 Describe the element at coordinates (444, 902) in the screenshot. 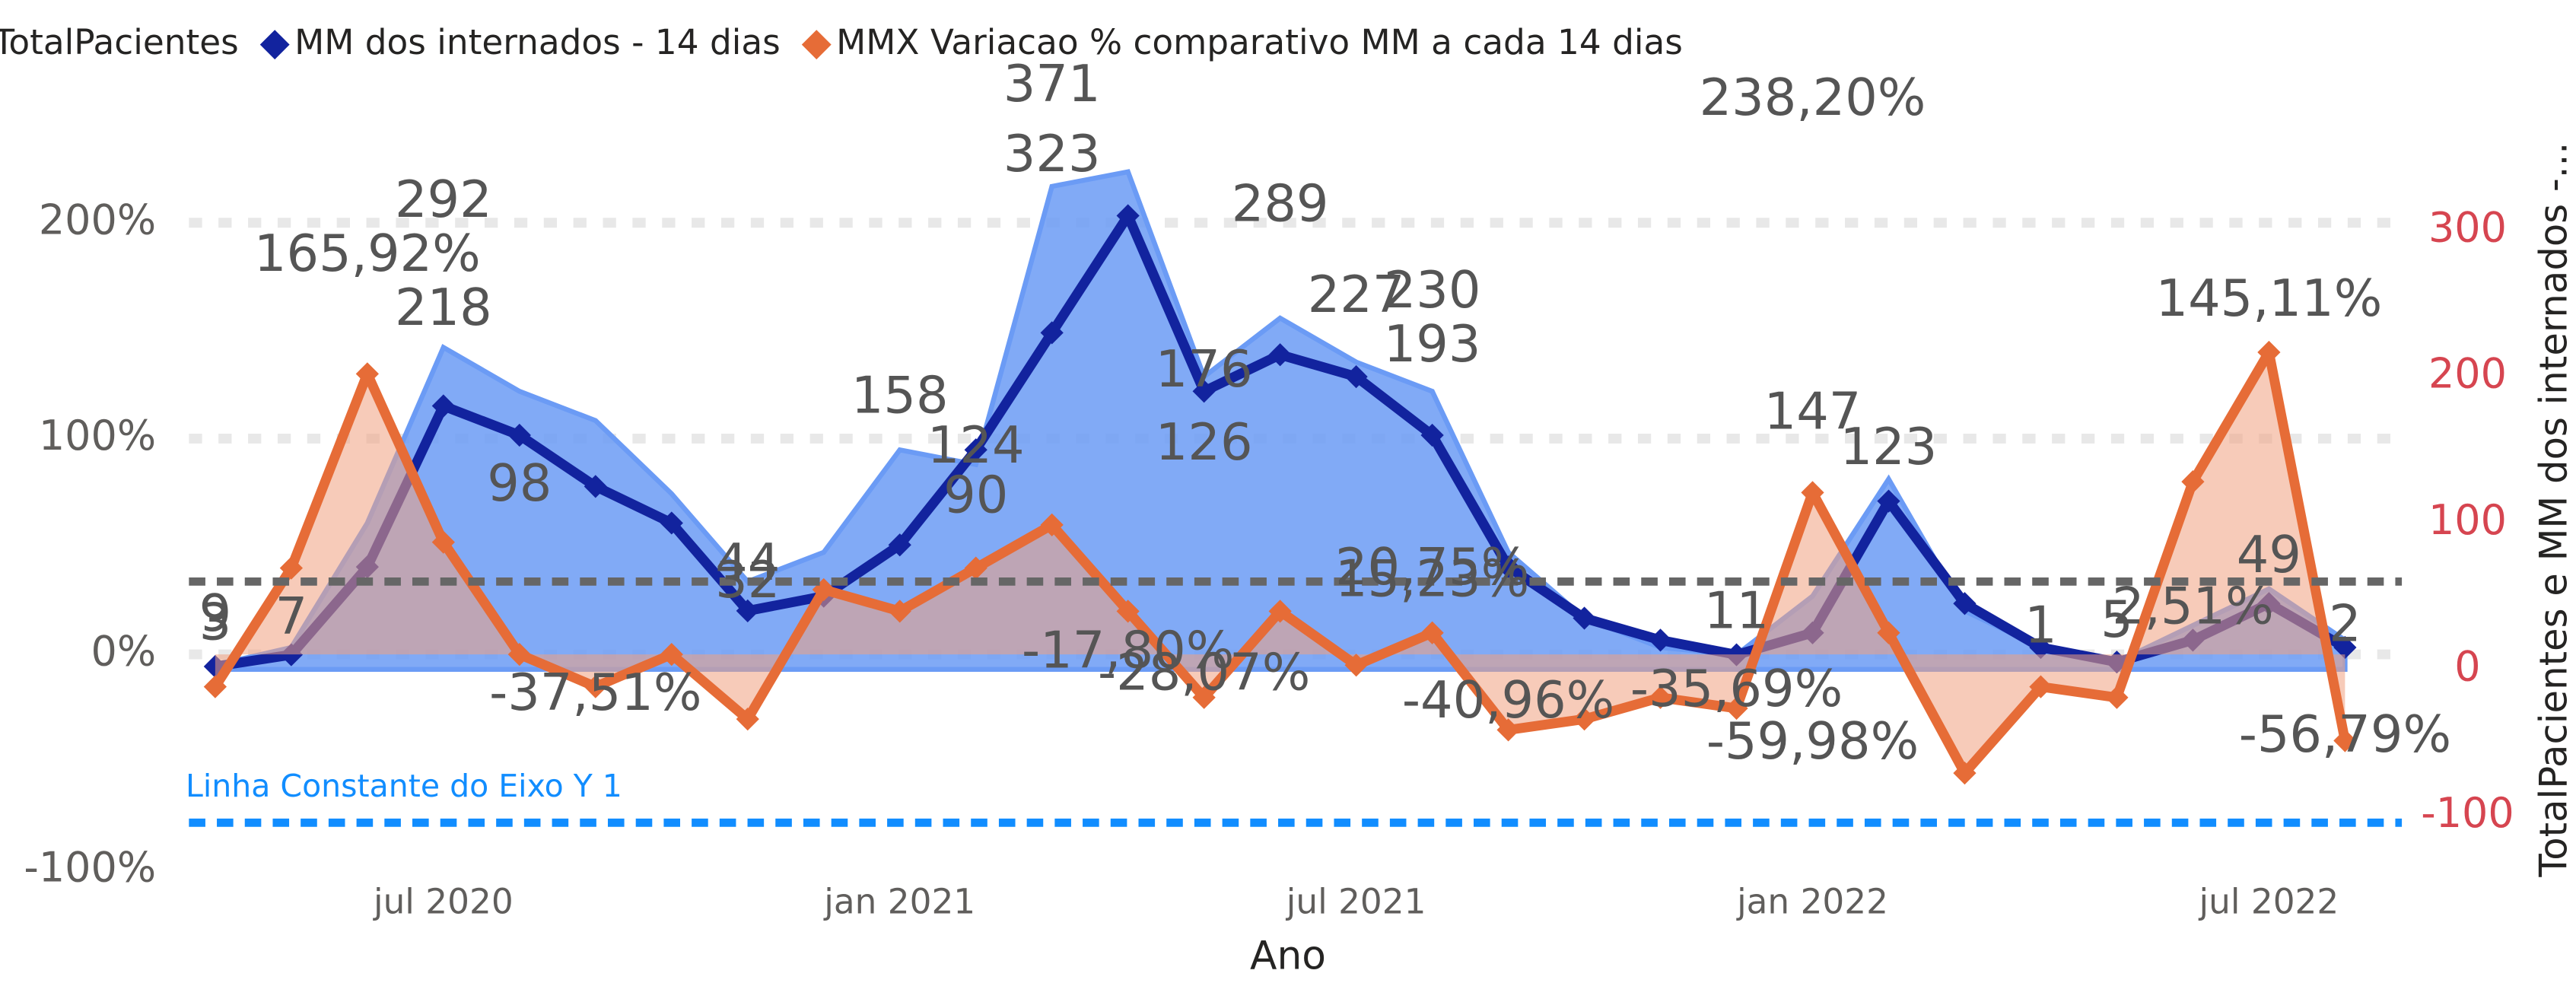

I see `x-tick-label: jul 2020` at that location.